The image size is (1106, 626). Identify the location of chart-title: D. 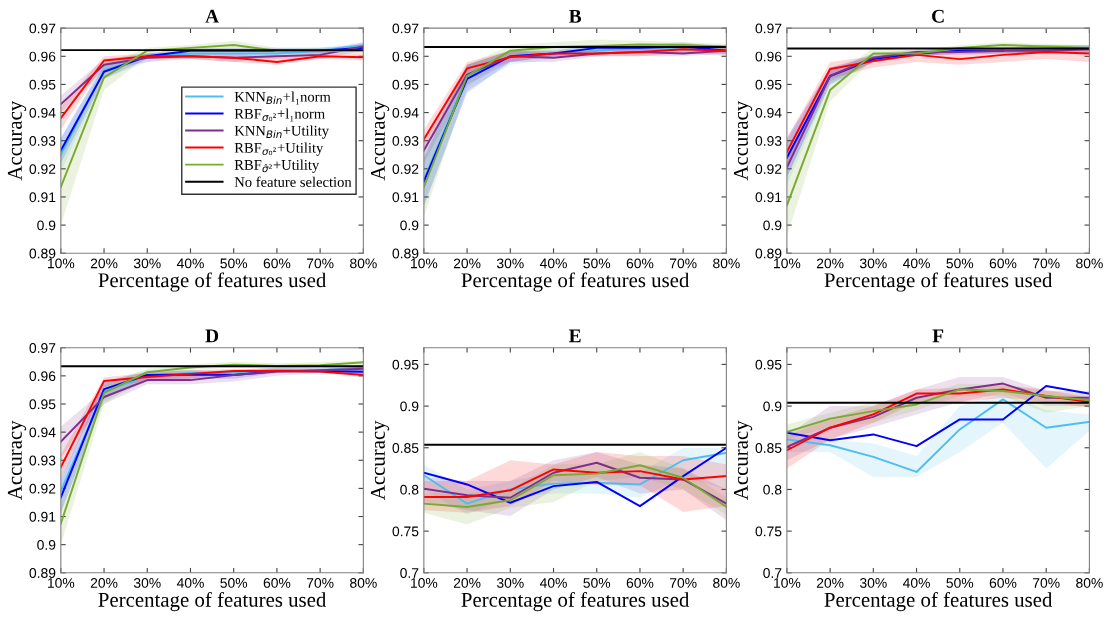
(212, 336).